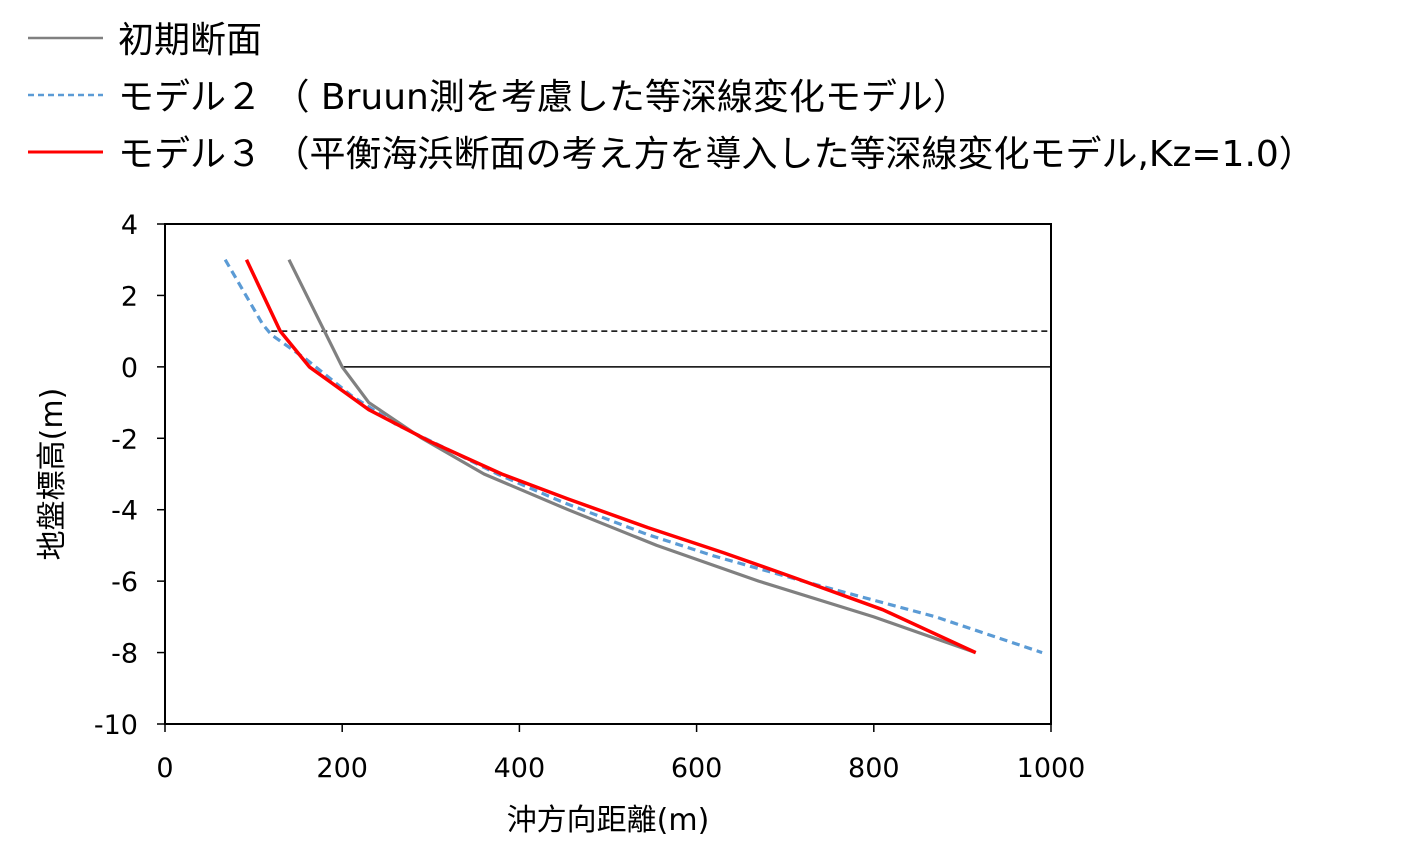 The height and width of the screenshot is (866, 1419). Describe the element at coordinates (124, 654) in the screenshot. I see `y-tick-label-6: -8` at that location.